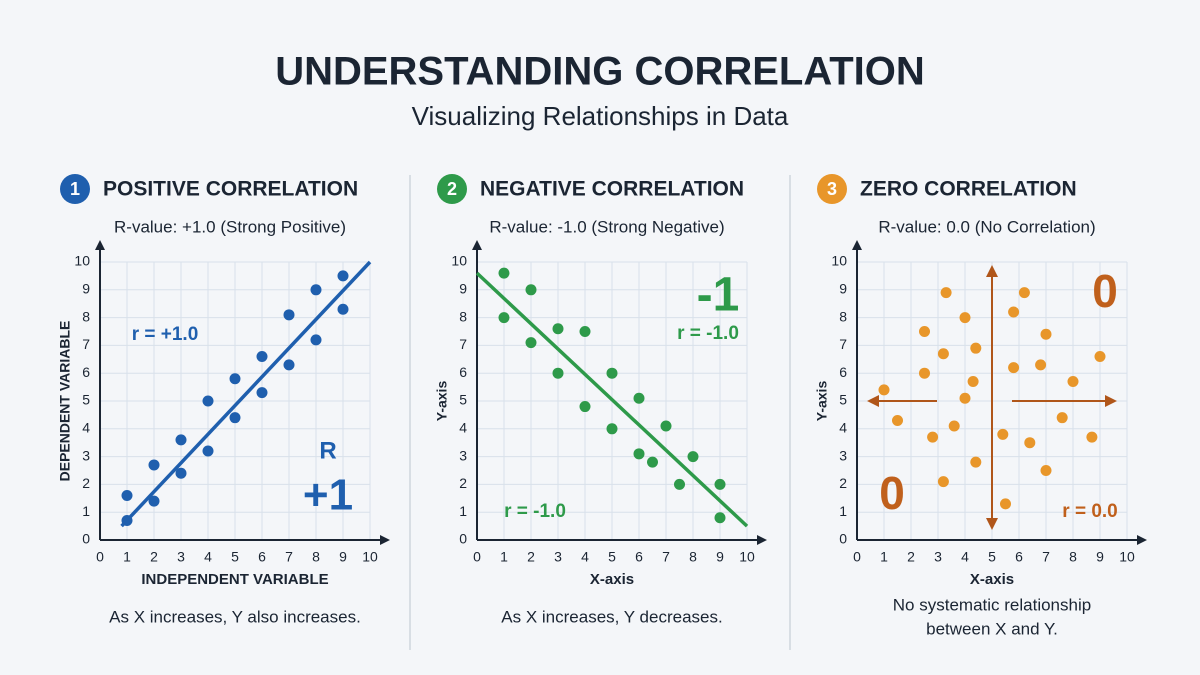 This screenshot has width=1200, height=675. Describe the element at coordinates (606, 226) in the screenshot. I see `r-value: R-value: -1.0 (Strong Negative)` at that location.